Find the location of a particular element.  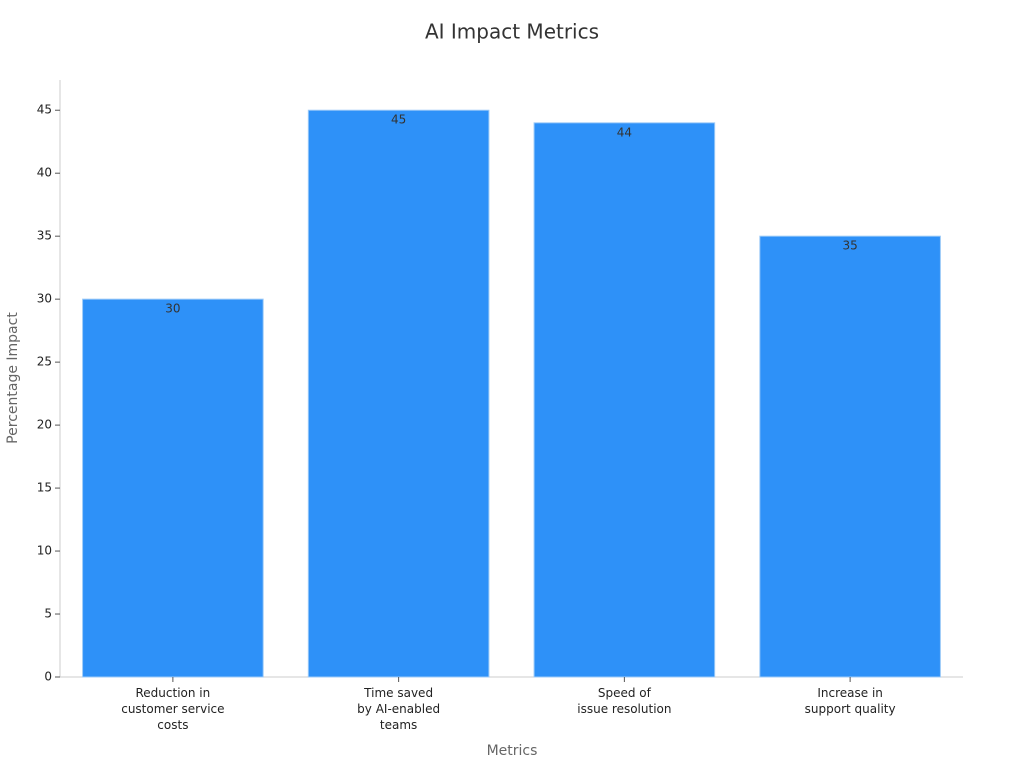

y-tick-label: 40 is located at coordinates (44, 173).